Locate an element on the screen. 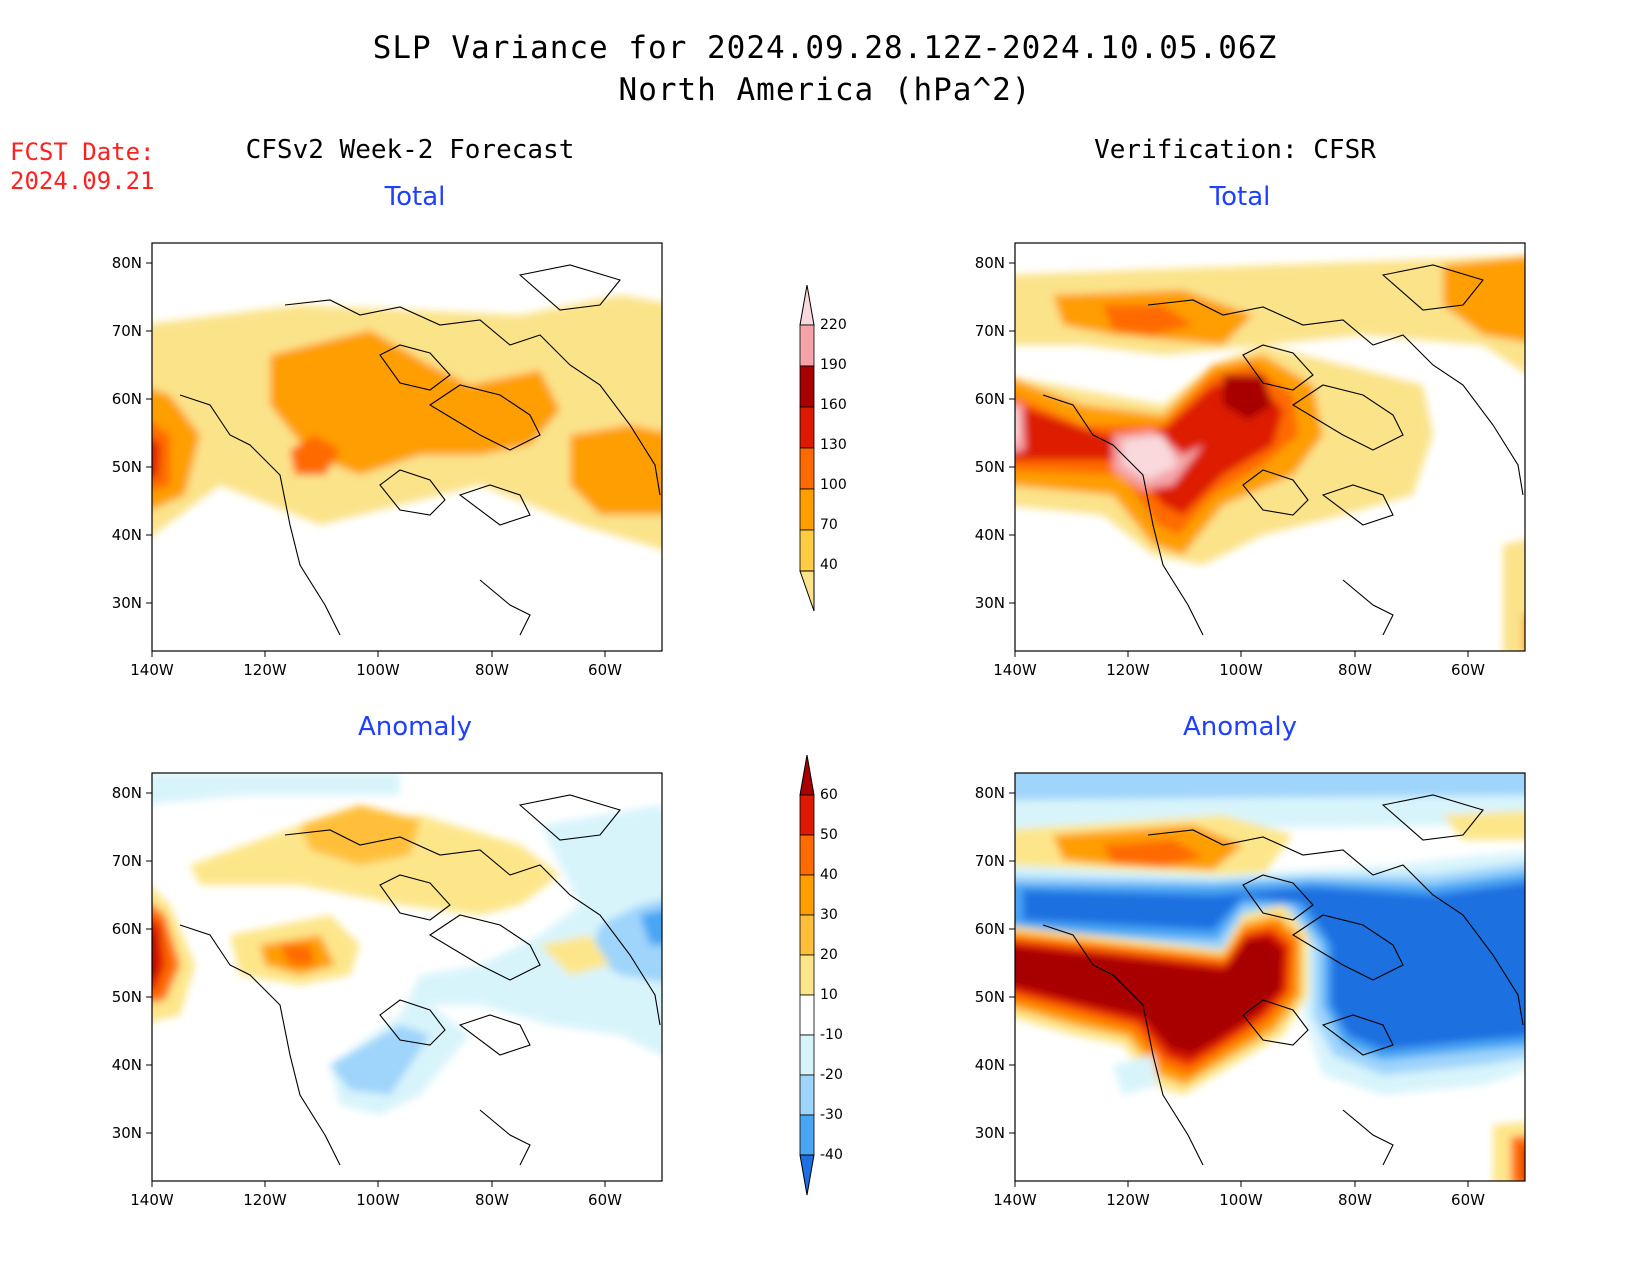  colorbar-total-label: 130 is located at coordinates (833, 445).